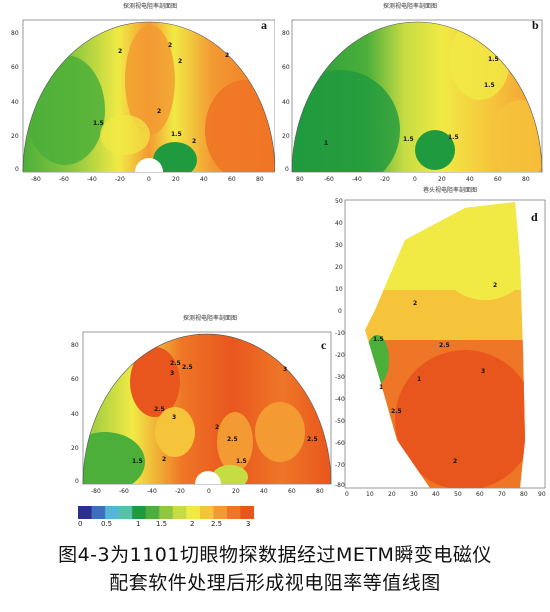  What do you see at coordinates (370, 494) in the screenshot?
I see `x-tick: 10` at bounding box center [370, 494].